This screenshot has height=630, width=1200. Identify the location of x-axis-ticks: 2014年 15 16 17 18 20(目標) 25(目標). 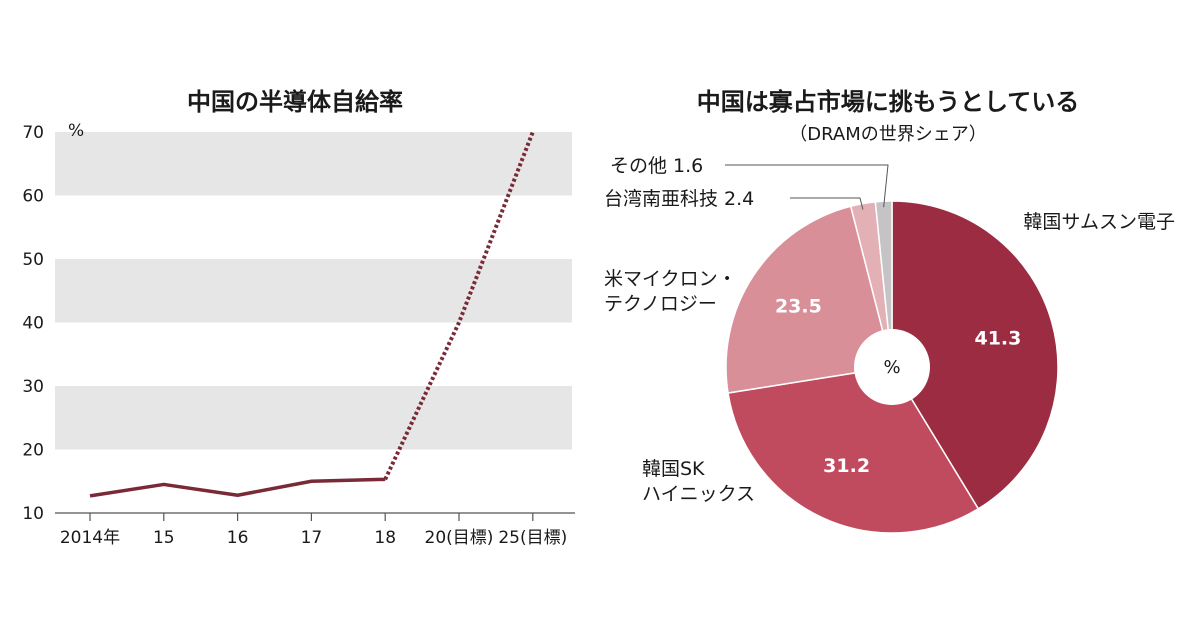
(313, 530).